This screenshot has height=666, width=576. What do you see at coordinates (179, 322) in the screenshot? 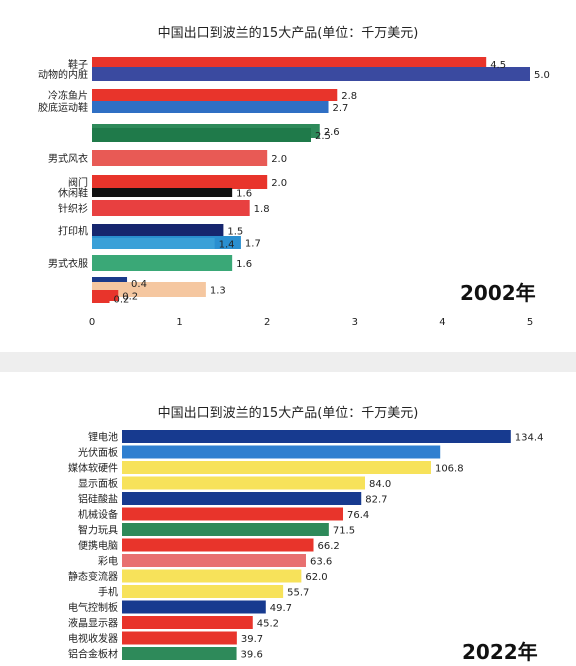
I see `x-tick-label-2002: 1` at bounding box center [179, 322].